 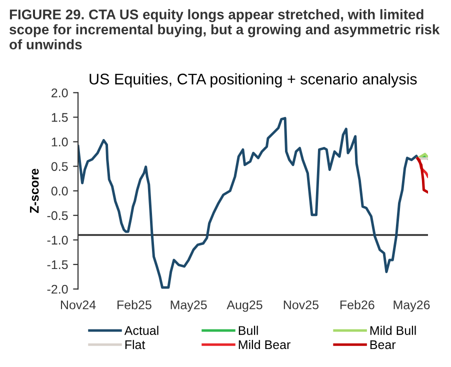 I want to click on y-tick-label: -1.0, so click(x=57, y=240).